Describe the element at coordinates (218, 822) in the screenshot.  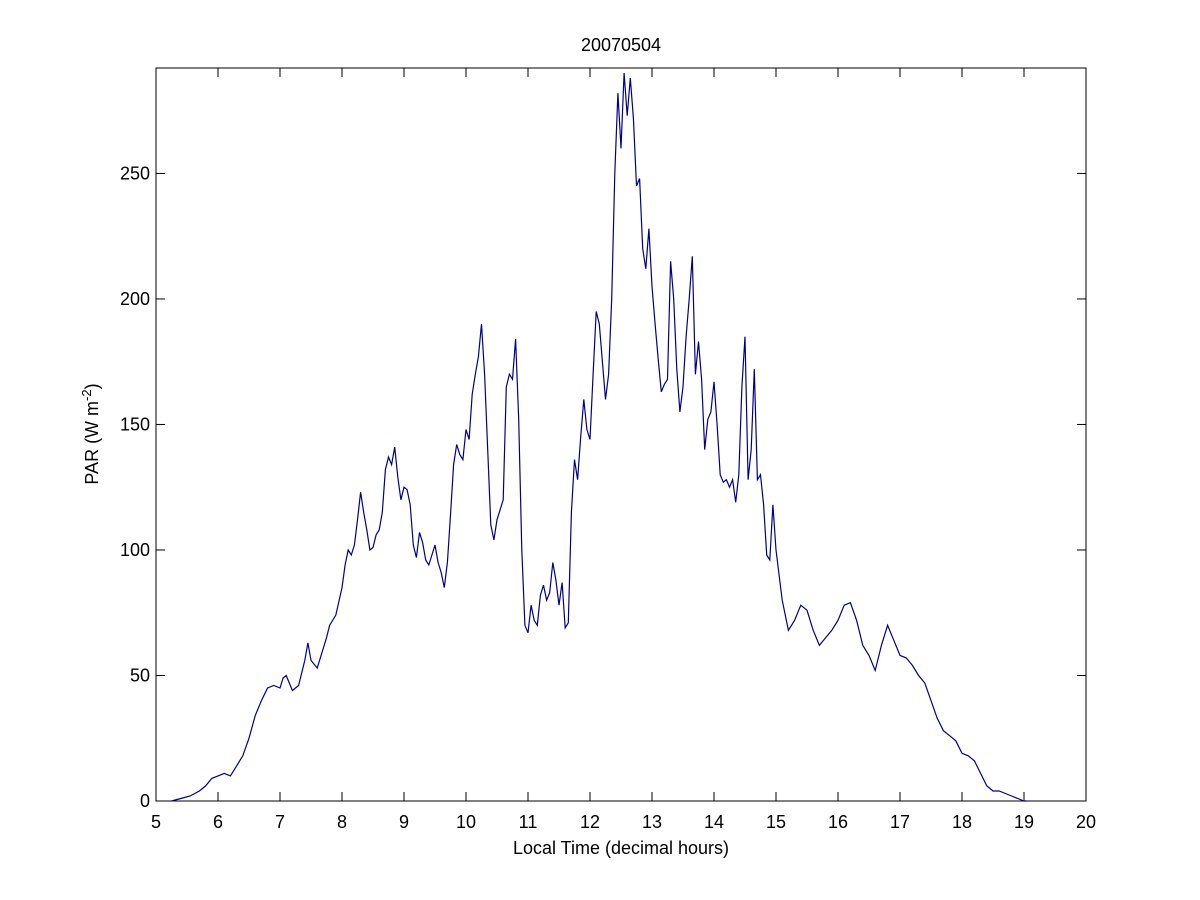
I see `x-tick-label: 6` at that location.